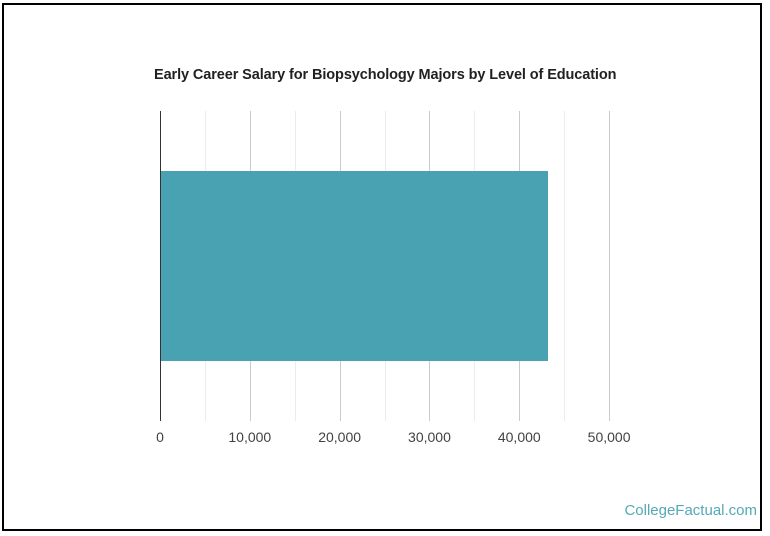  Describe the element at coordinates (690, 510) in the screenshot. I see `collegefactual-watermark-link: CollegeFactual.com` at that location.